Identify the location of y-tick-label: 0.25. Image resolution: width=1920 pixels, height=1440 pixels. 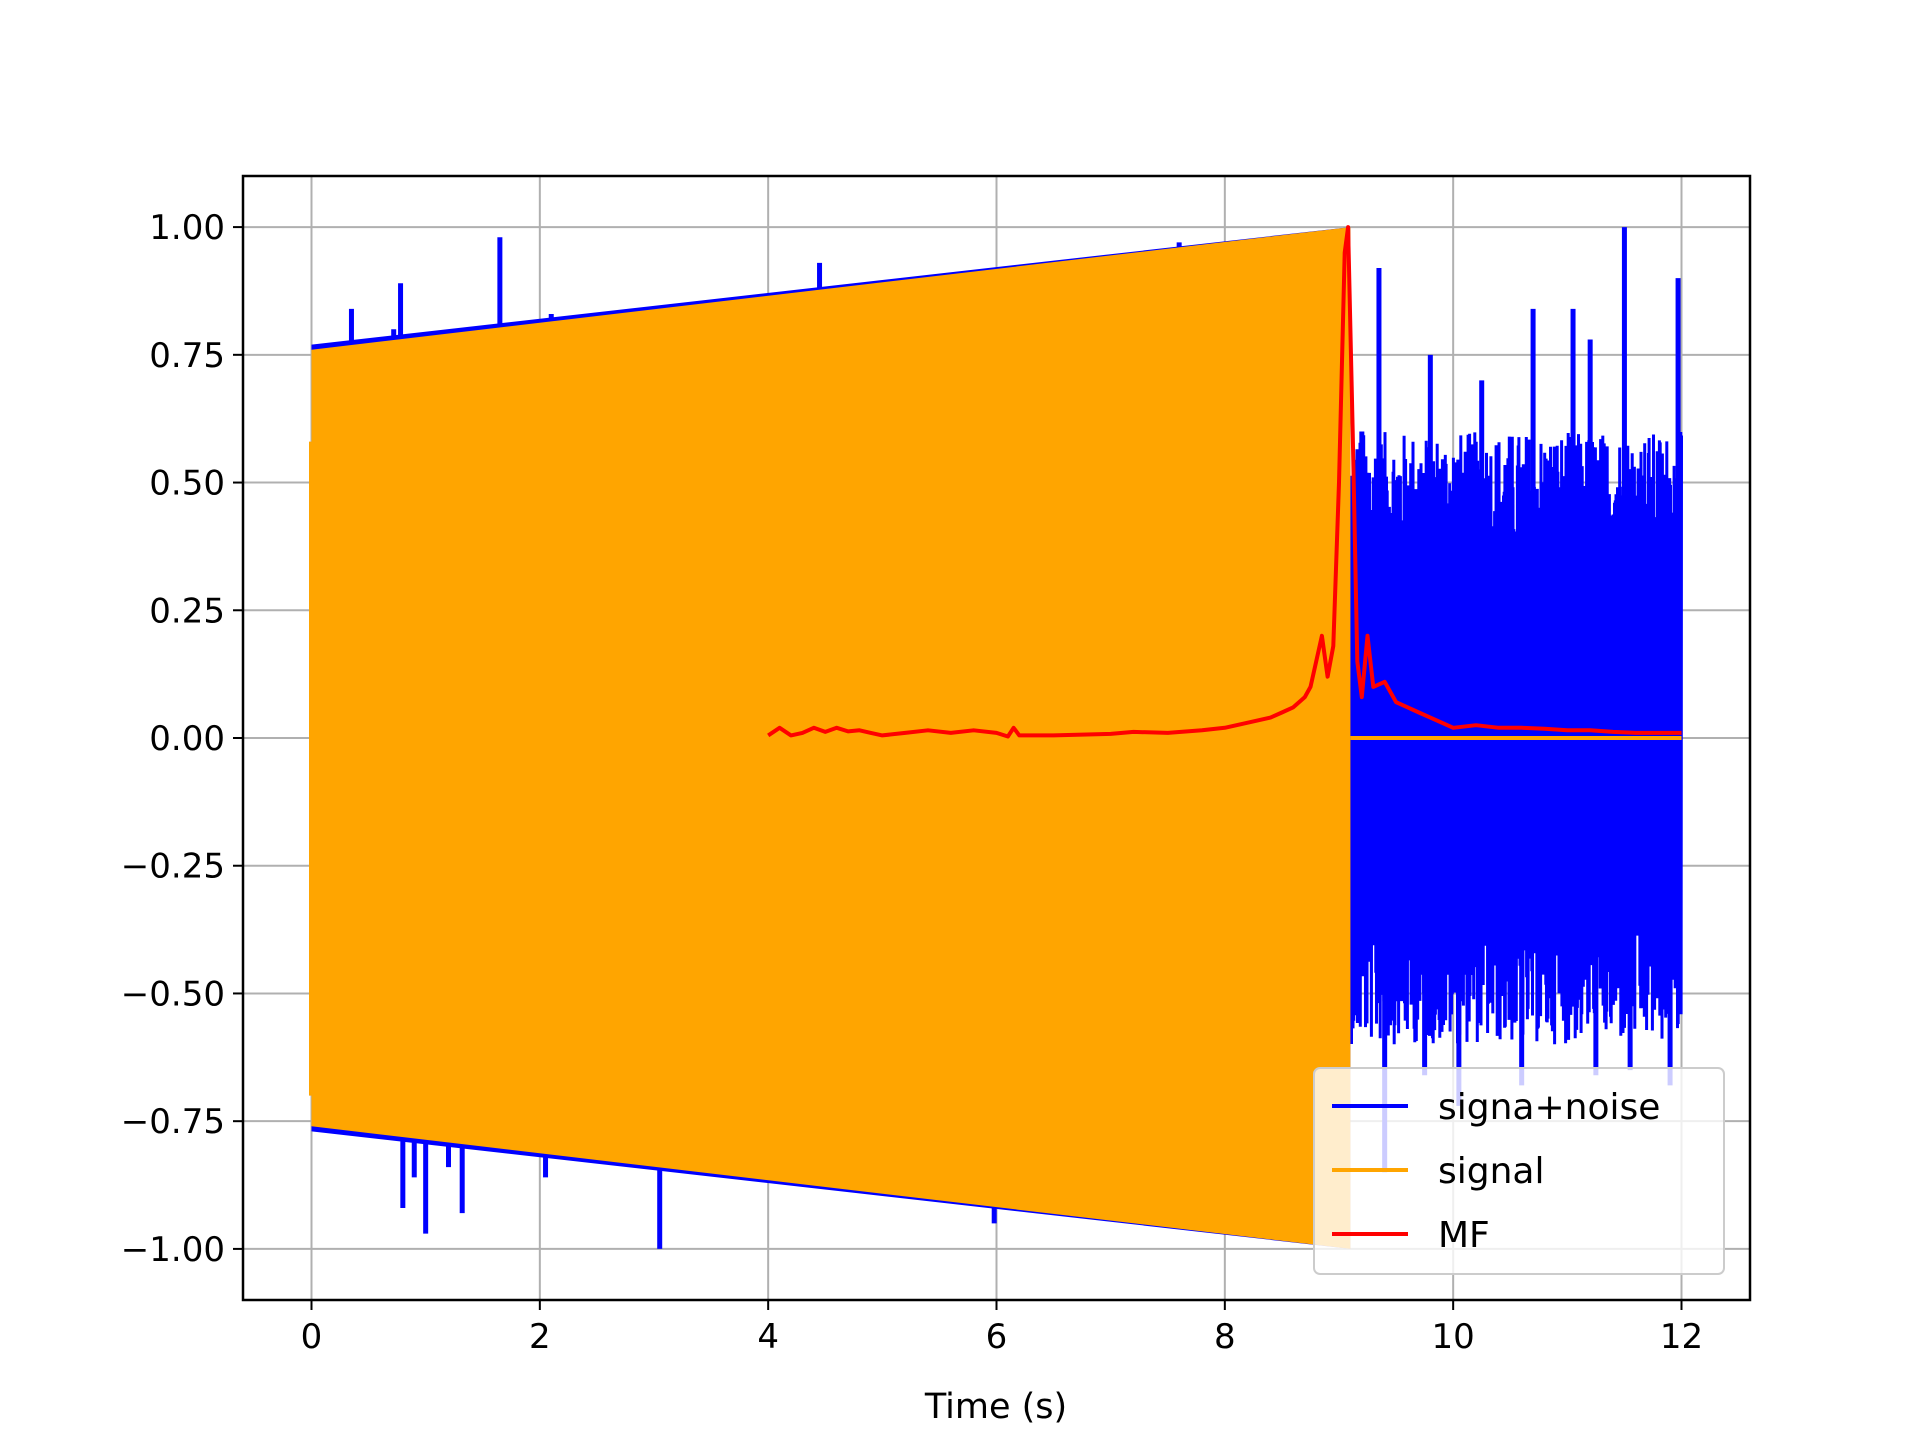
(187, 611).